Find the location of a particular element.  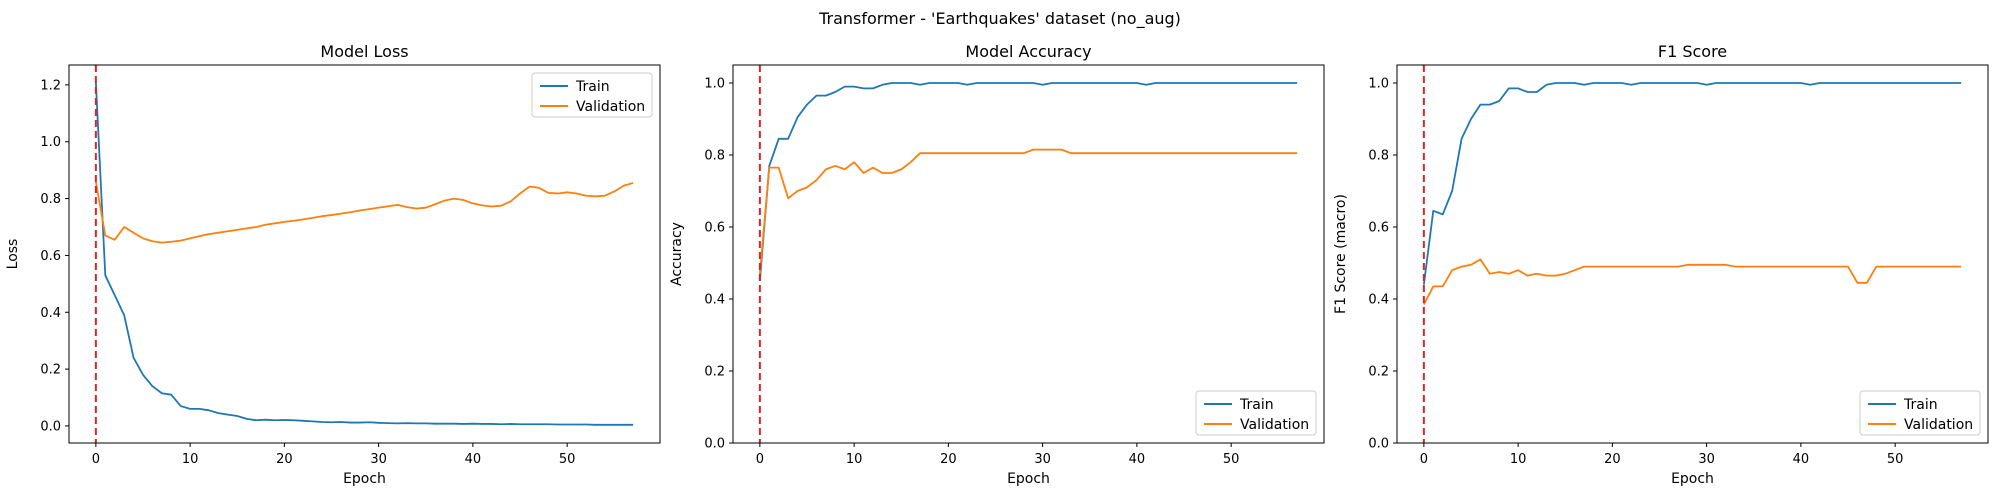

y-axis-label: Loss is located at coordinates (13, 254).